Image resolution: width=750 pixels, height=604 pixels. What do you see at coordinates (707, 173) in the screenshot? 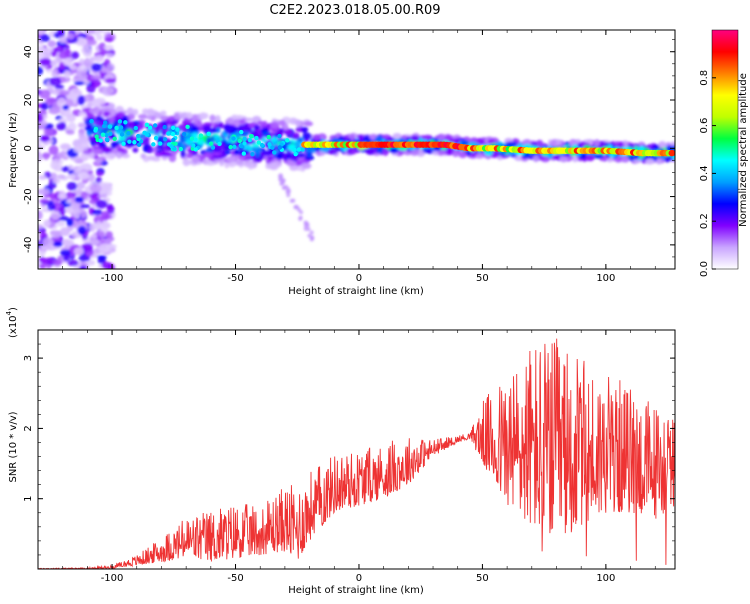
I see `colorbar-ticks: 0.0 0.2 0.4 0.6 0.8` at bounding box center [707, 173].